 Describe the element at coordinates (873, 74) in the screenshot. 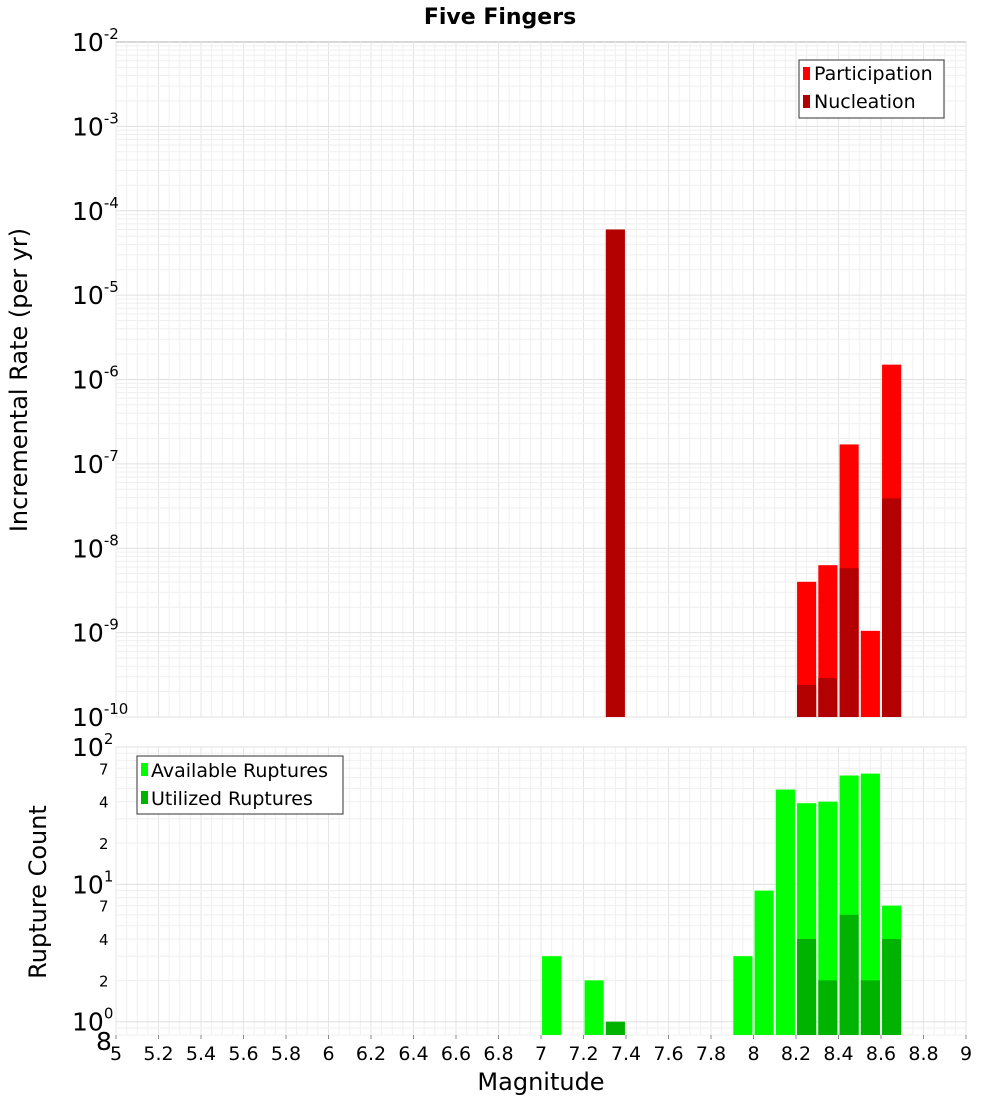

I see `participation-legend-label: Participation` at that location.